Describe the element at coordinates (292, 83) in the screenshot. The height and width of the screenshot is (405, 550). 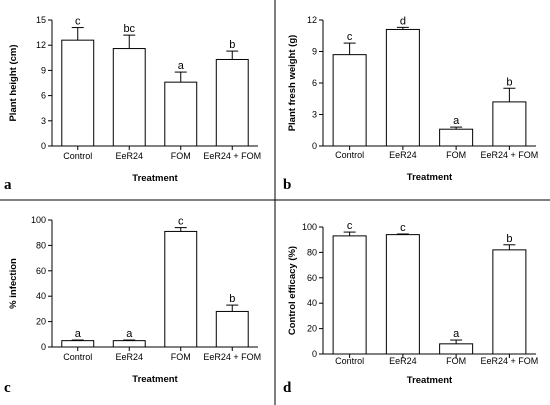
I see `y-axis-title: Plant fresh weight (g)` at that location.